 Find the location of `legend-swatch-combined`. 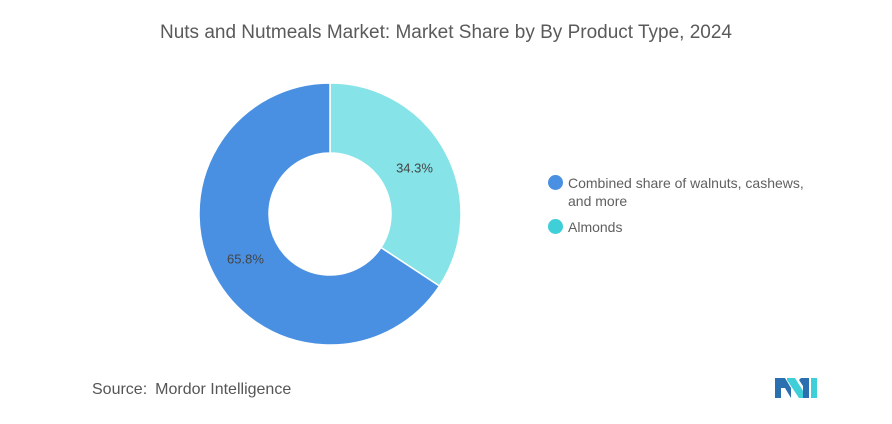

legend-swatch-combined is located at coordinates (555, 182).